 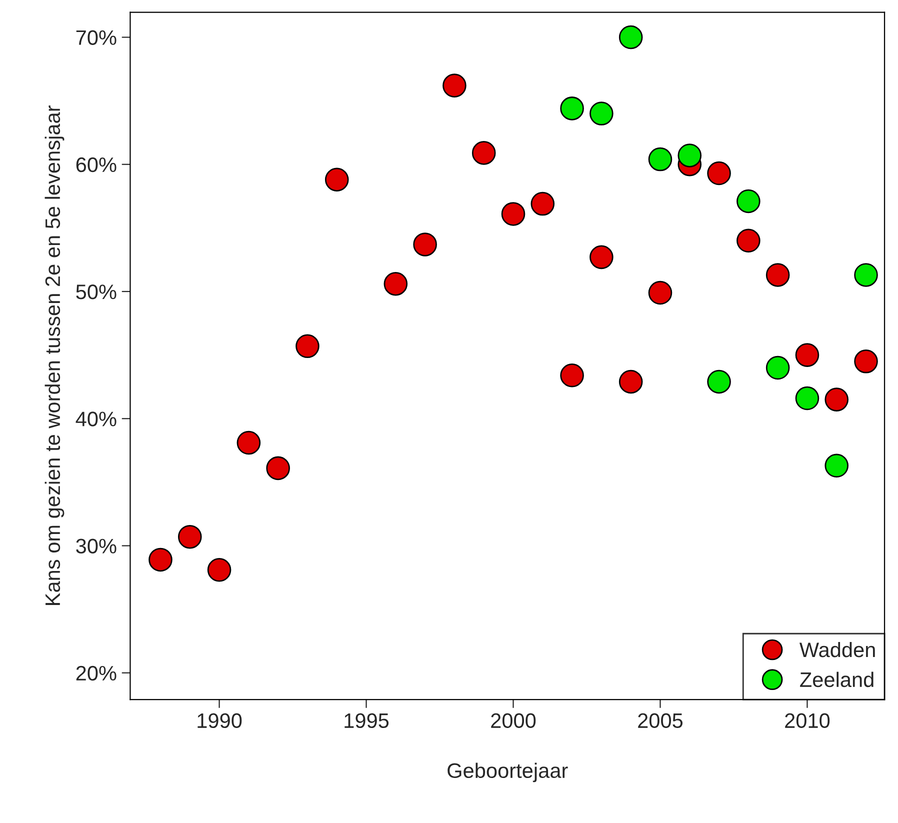 What do you see at coordinates (96, 38) in the screenshot?
I see `y-tick-label: 70%` at bounding box center [96, 38].